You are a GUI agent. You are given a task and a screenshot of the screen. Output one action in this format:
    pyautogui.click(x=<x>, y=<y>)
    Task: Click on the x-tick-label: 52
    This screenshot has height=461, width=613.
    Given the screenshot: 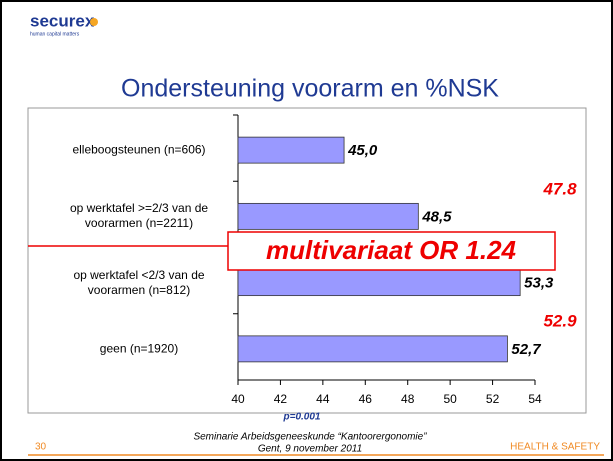 What is the action you would take?
    pyautogui.click(x=493, y=399)
    